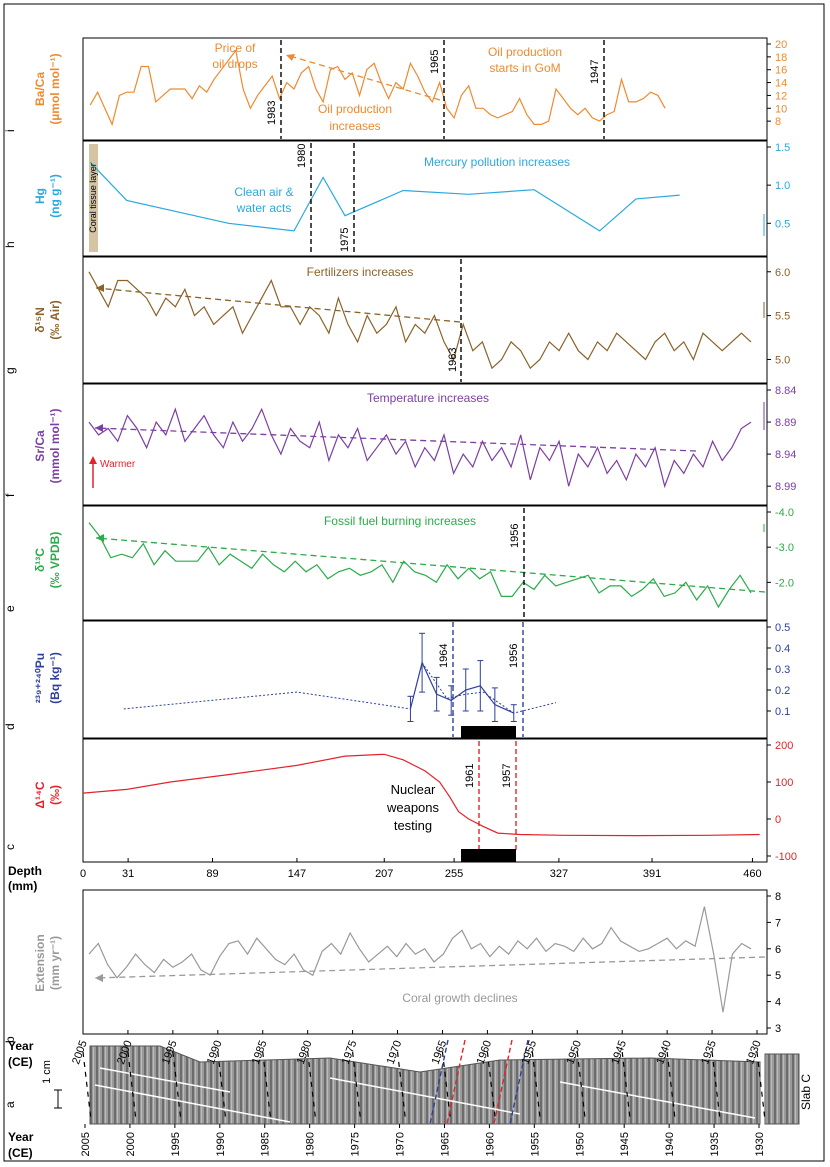 The width and height of the screenshot is (830, 1167). I want to click on y-tick-label: 5.5, so click(782, 317).